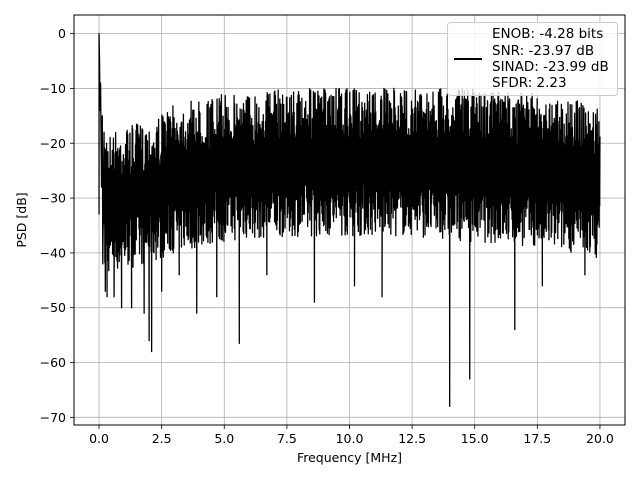 This screenshot has width=640, height=480. I want to click on x-tick-label: 0.0, so click(99, 438).